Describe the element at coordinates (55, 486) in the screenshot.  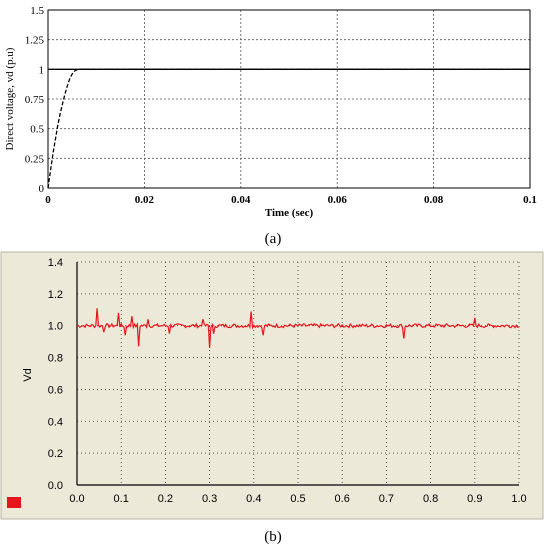
I see `b-y-tick-label: 0.0` at that location.